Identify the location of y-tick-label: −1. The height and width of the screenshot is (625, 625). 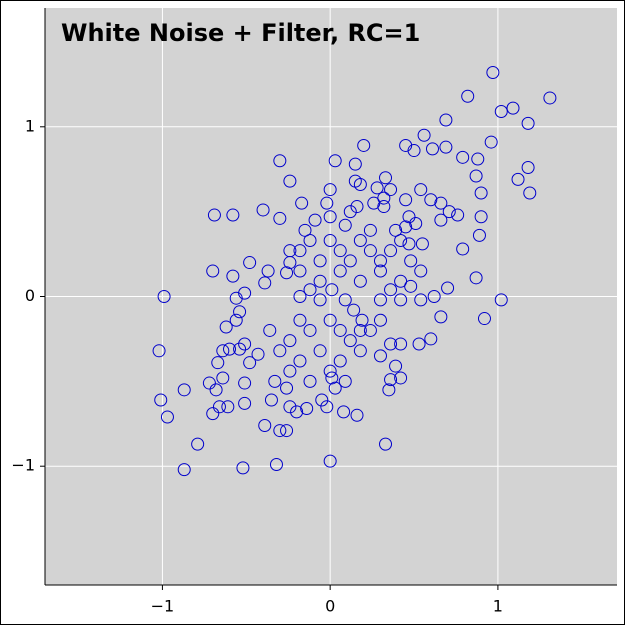
(23, 465).